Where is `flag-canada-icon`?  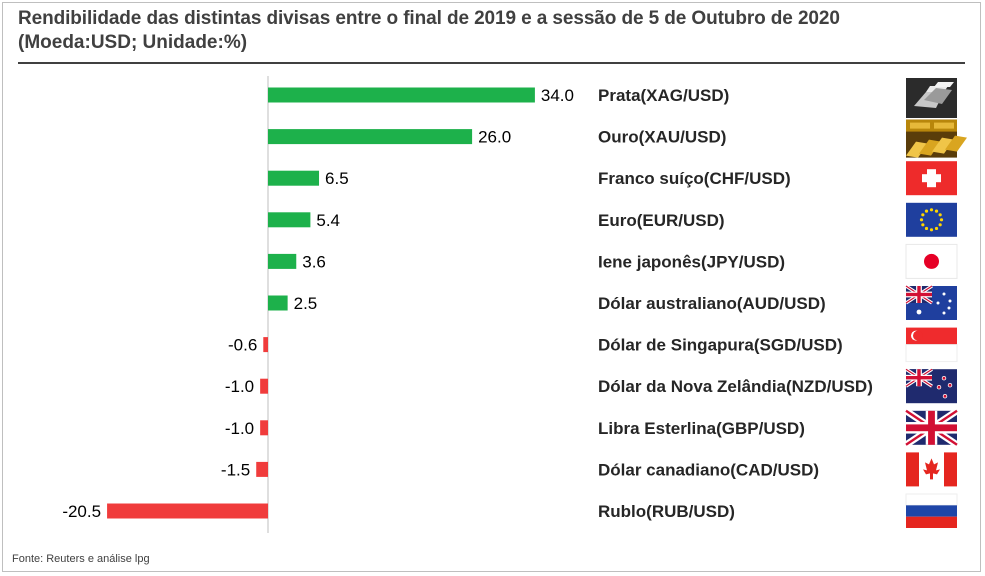
flag-canada-icon is located at coordinates (931, 469).